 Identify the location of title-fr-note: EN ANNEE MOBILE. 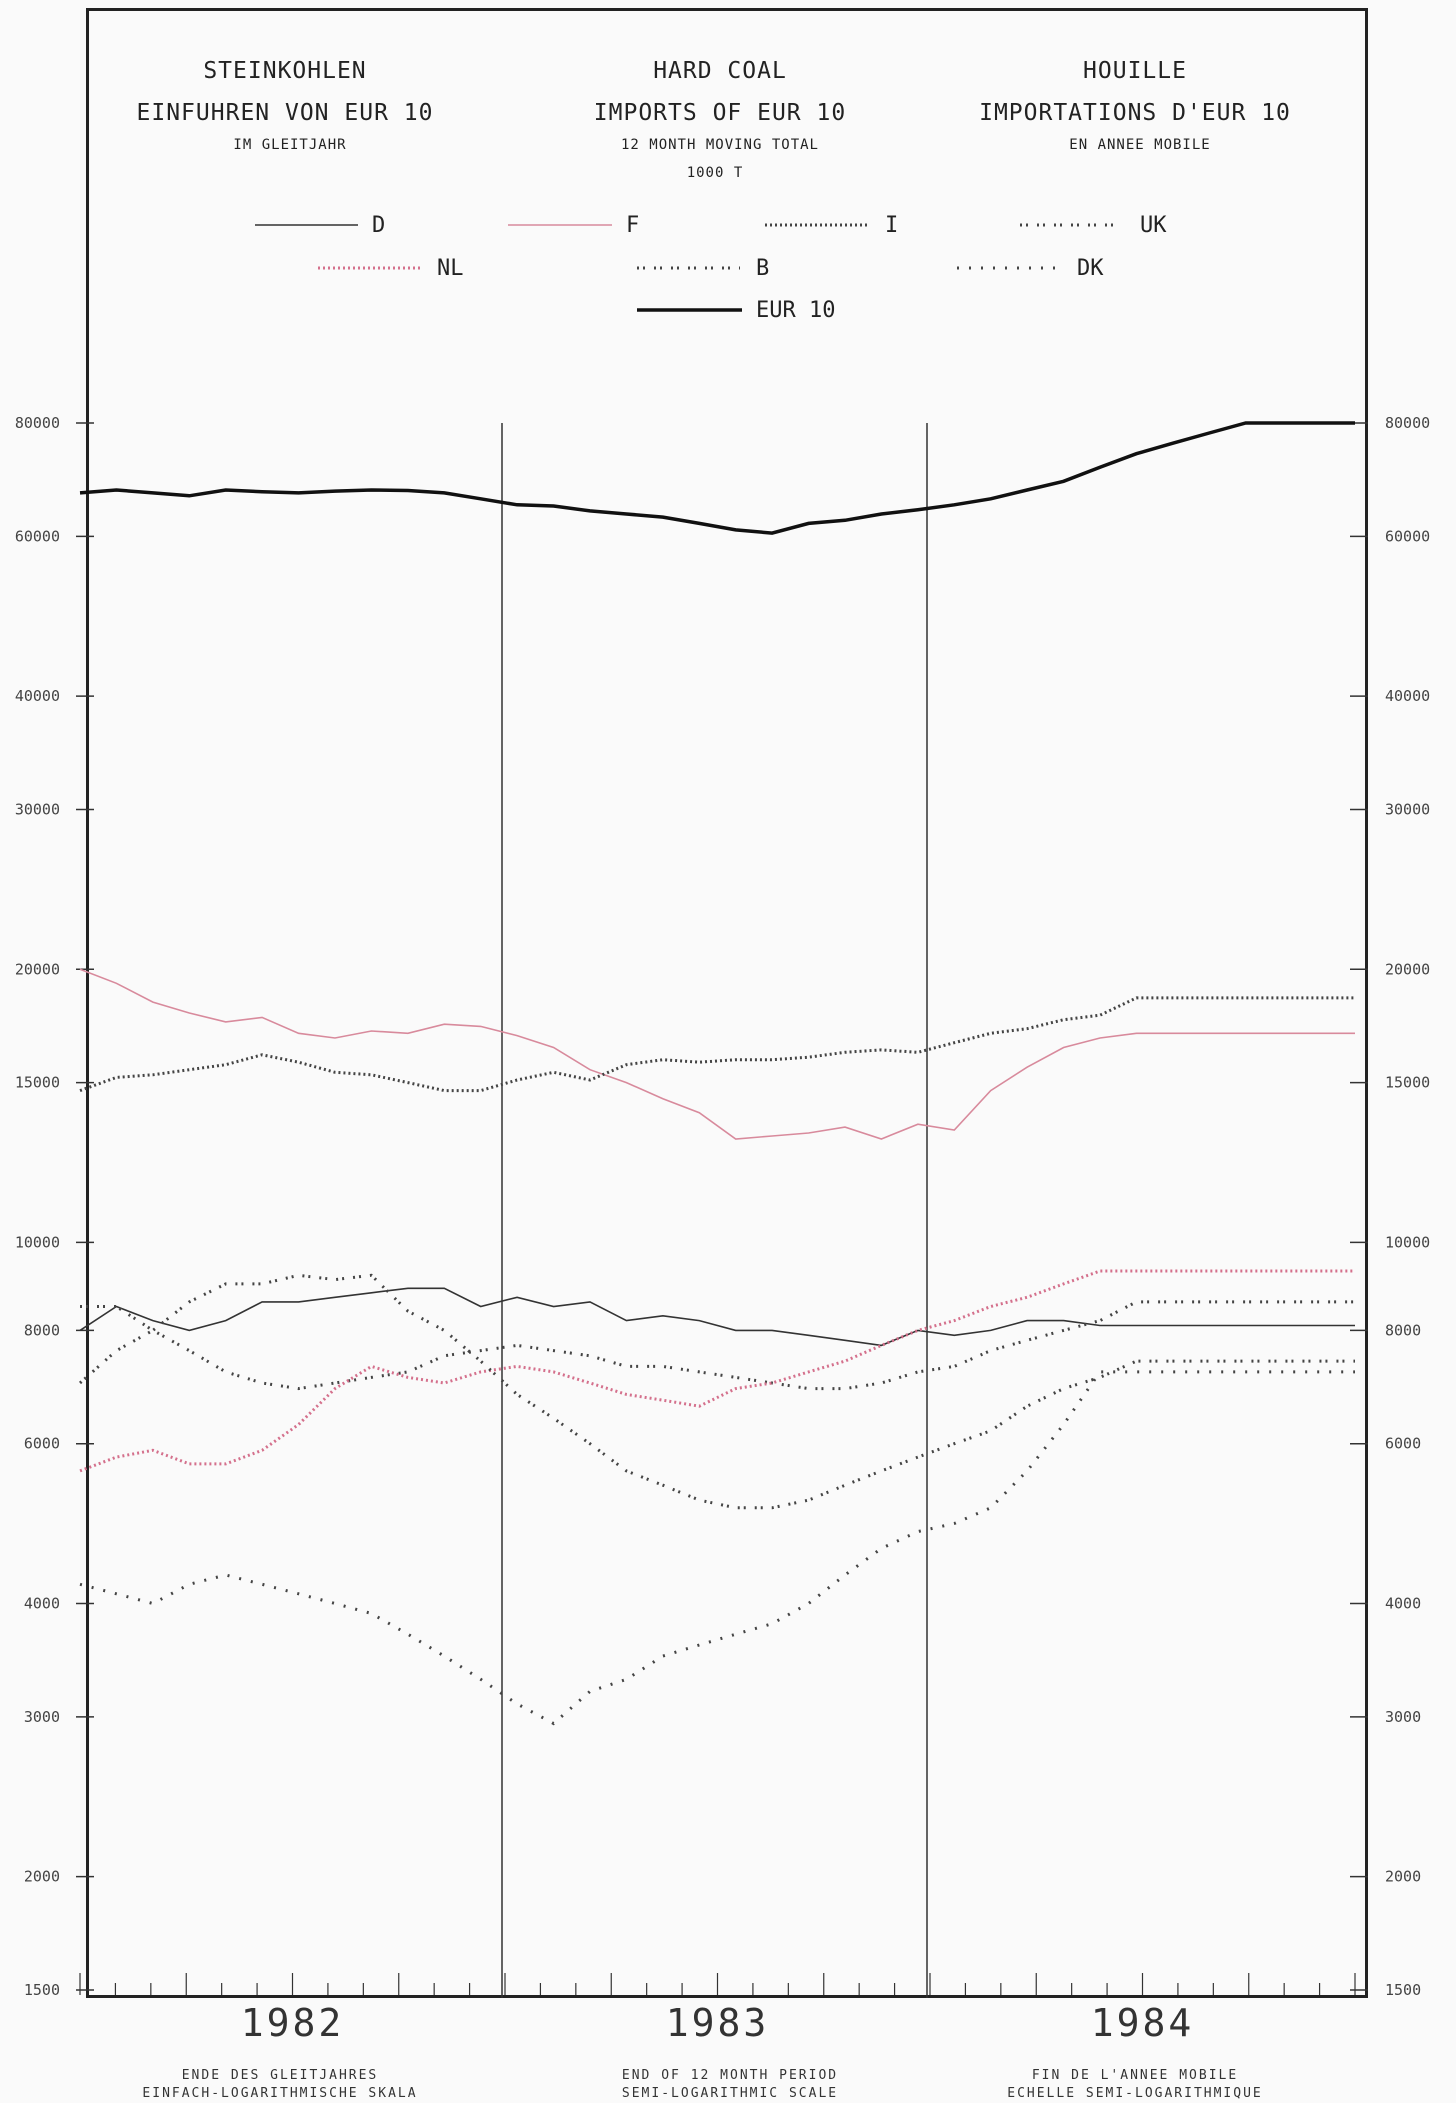
(1140, 145).